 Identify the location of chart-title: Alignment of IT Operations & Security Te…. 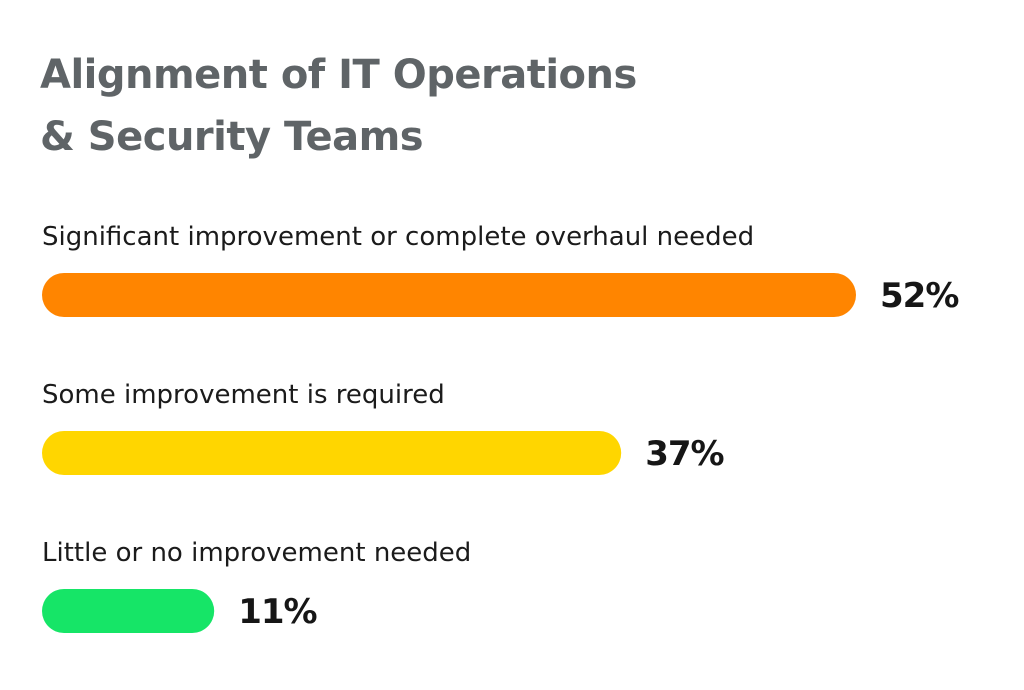
(420, 106).